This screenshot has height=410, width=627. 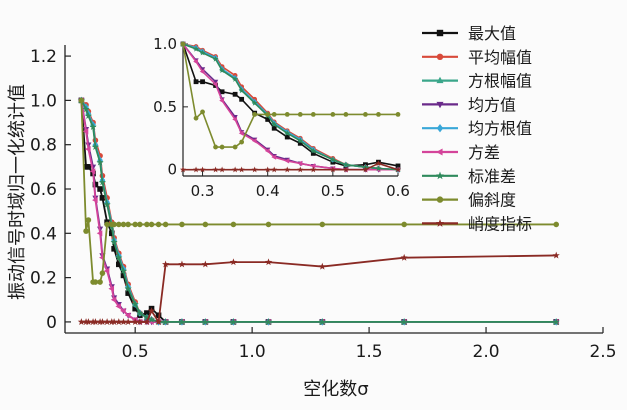 What do you see at coordinates (43, 190) in the screenshot?
I see `y-tick-label: 0.6` at bounding box center [43, 190].